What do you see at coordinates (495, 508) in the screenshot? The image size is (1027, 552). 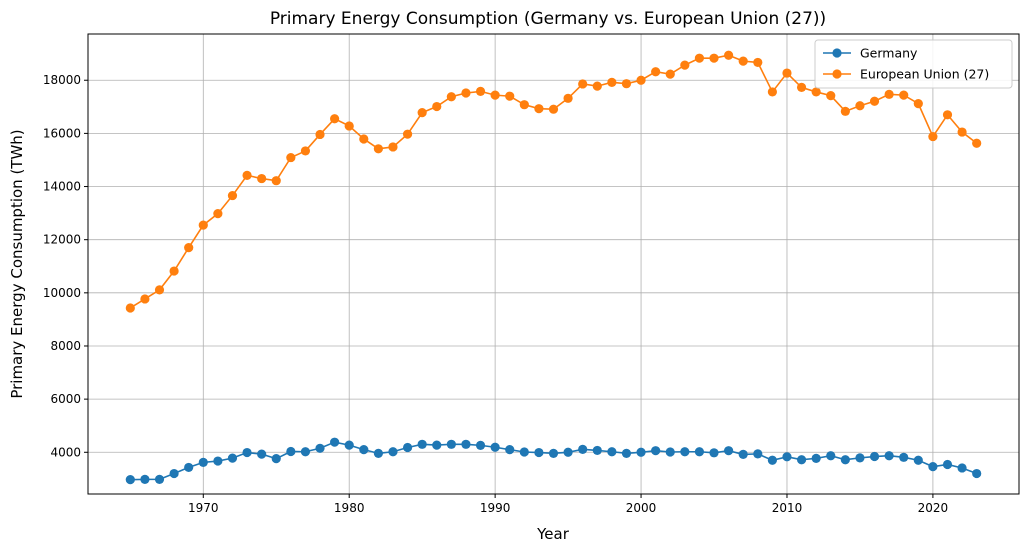 I see `x-tick-label: 1990` at bounding box center [495, 508].